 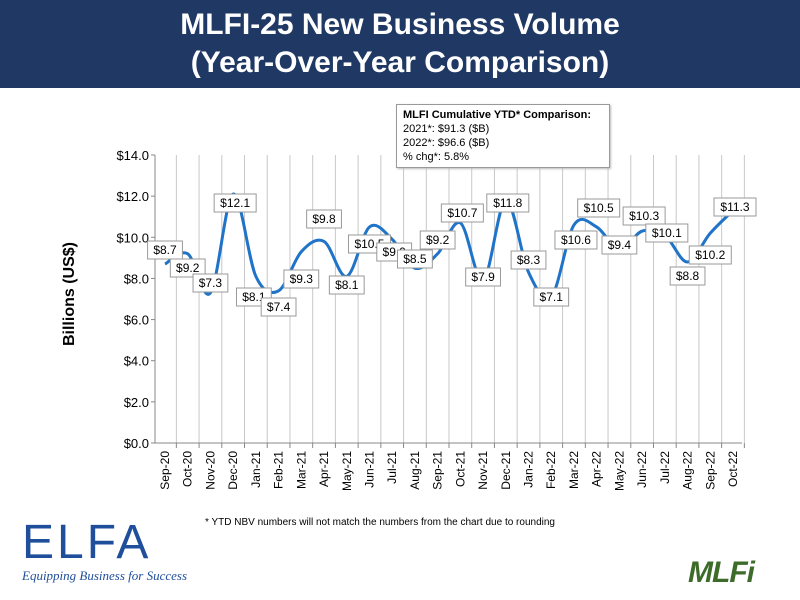 I want to click on data-label: $9.4, so click(x=620, y=245).